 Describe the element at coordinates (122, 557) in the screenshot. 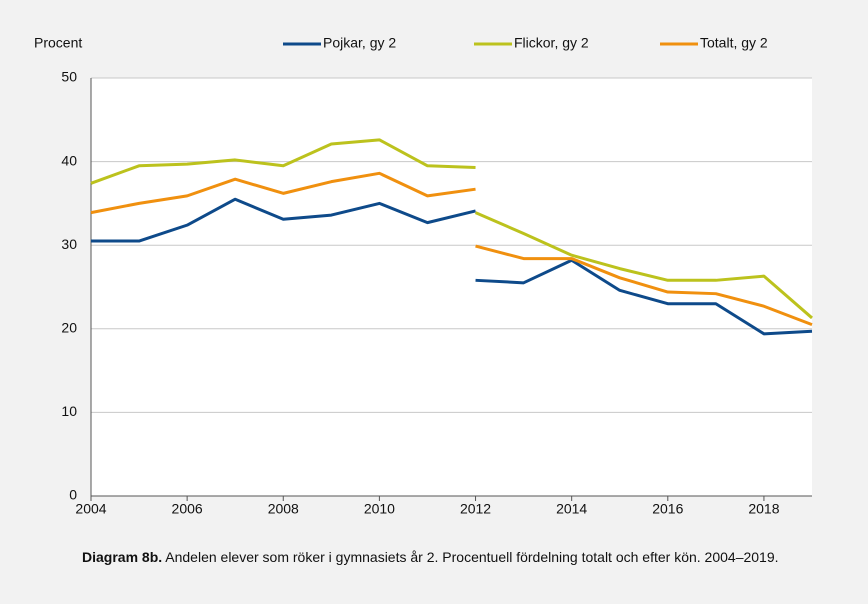

I see `caption-bold: Diagram 8b.` at that location.